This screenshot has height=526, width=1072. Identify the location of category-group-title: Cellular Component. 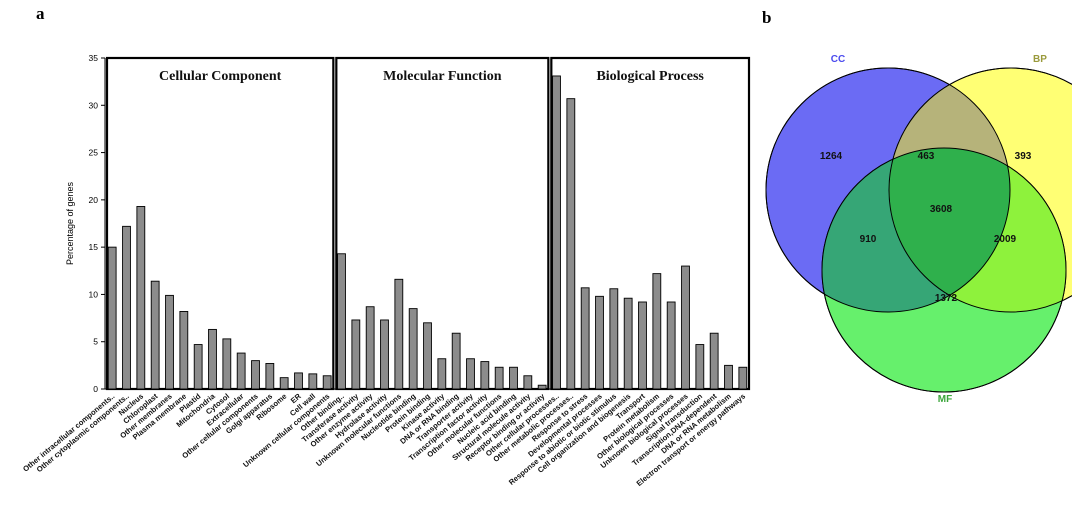
(220, 76).